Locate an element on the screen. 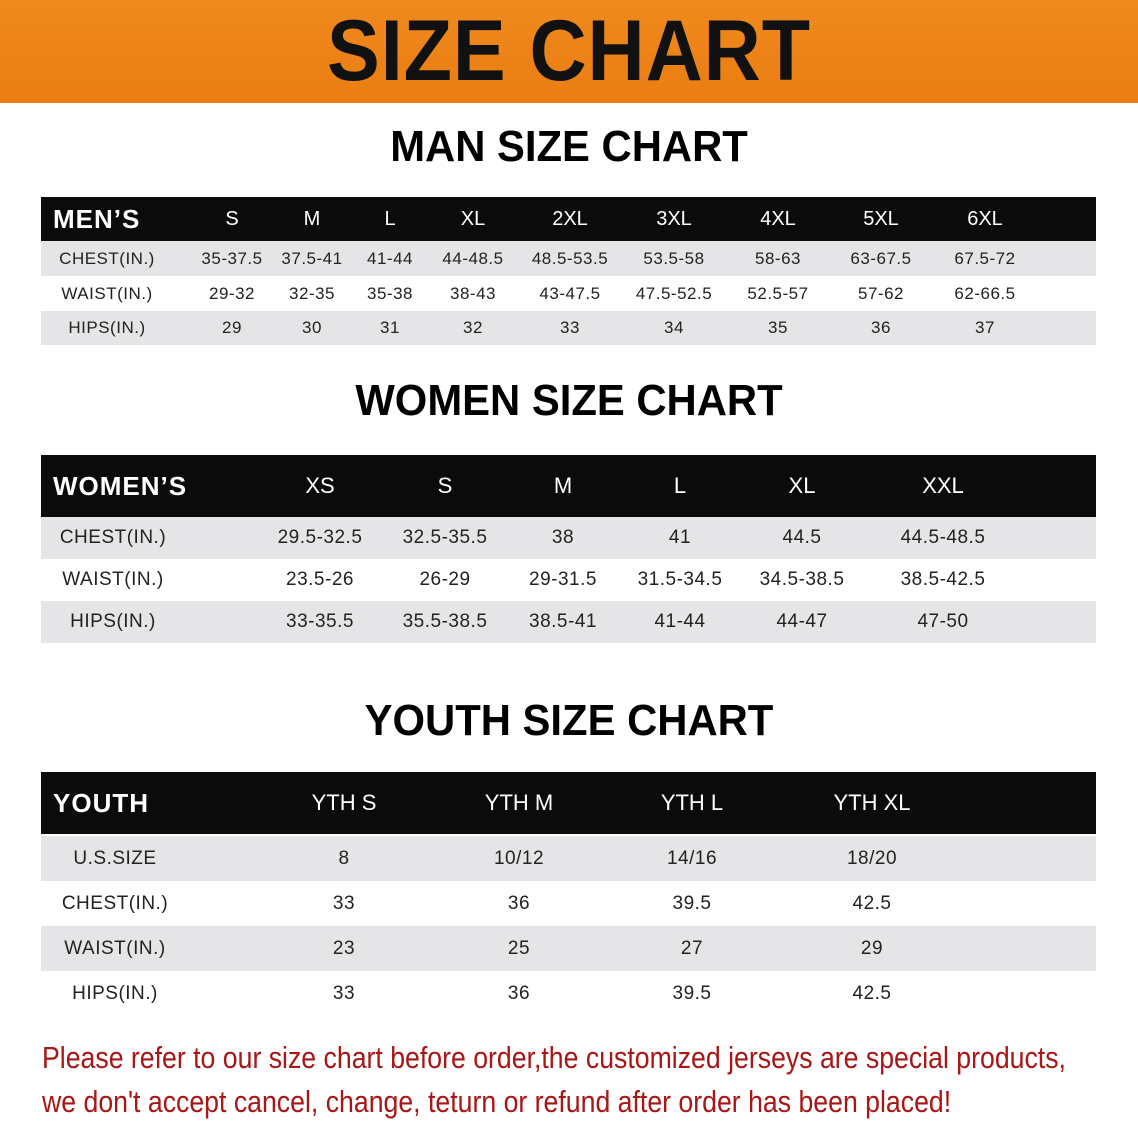 This screenshot has height=1132, width=1138. column-header-xxl: XXL is located at coordinates (943, 485).